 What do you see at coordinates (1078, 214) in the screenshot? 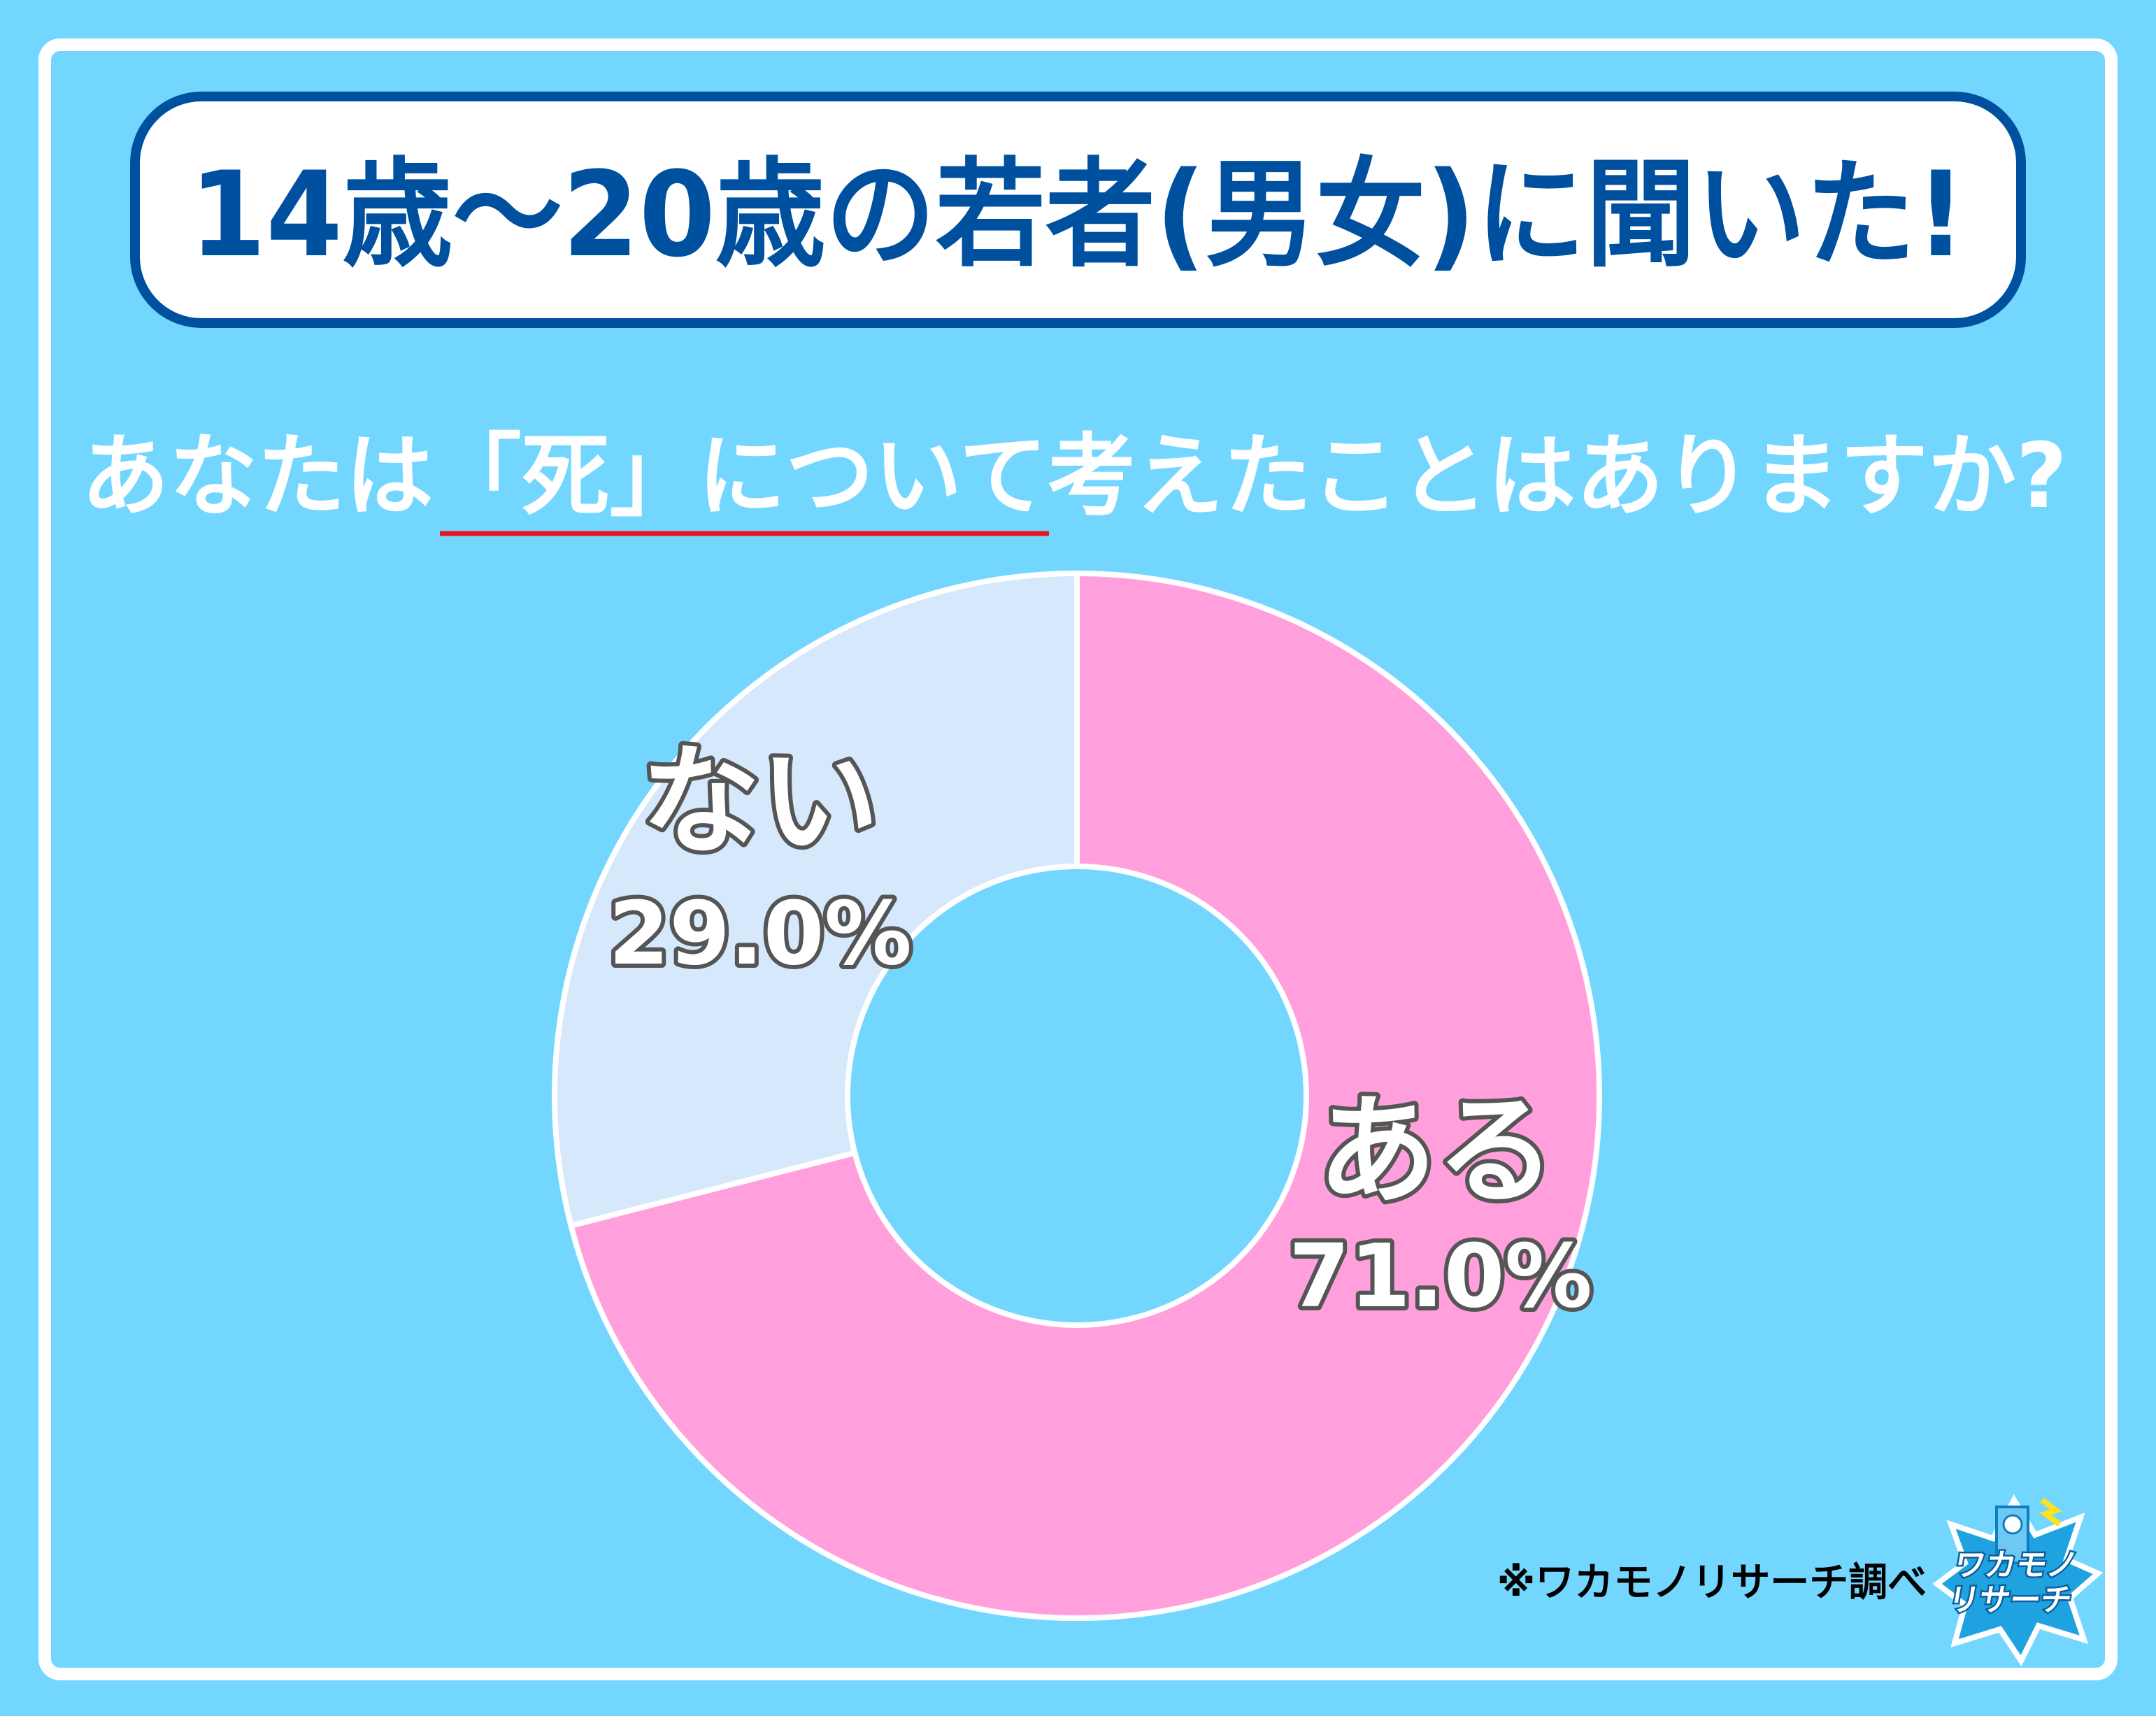
I see `page-title: 14歳～20歳の若者(男女)に聞いた!` at bounding box center [1078, 214].